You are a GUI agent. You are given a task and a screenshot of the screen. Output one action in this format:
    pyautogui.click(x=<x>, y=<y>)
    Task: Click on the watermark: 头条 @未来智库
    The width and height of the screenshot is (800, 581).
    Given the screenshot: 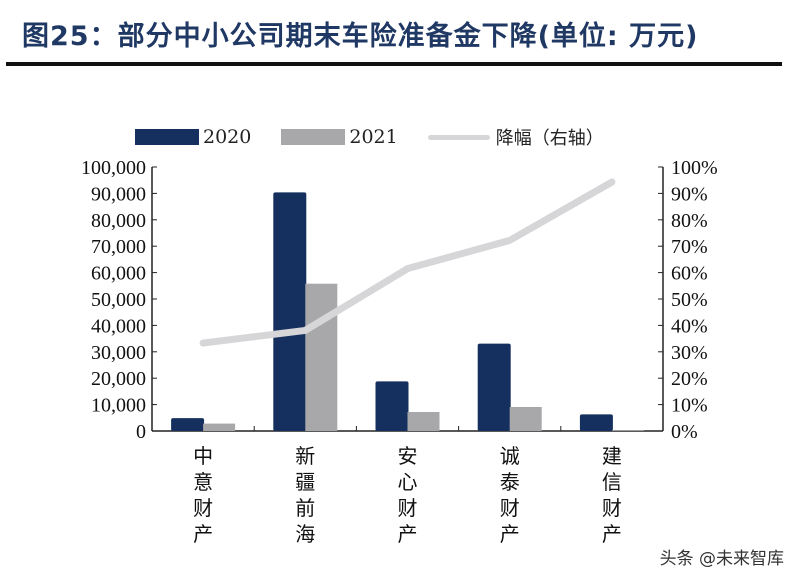 What is the action you would take?
    pyautogui.click(x=721, y=559)
    